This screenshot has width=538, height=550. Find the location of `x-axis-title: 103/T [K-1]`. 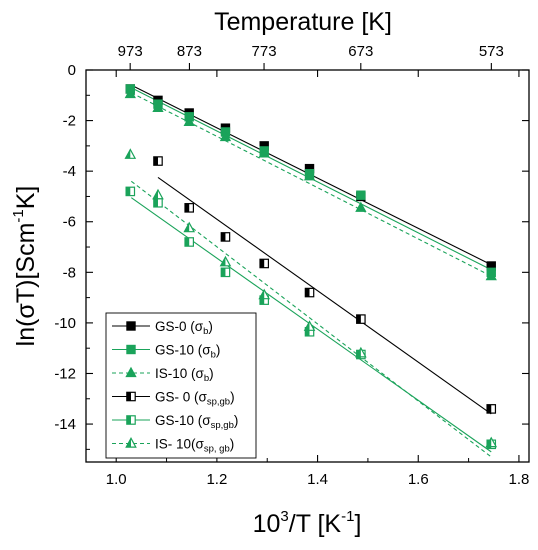

x-axis-title: 103/T [K-1] is located at coordinates (307, 523).